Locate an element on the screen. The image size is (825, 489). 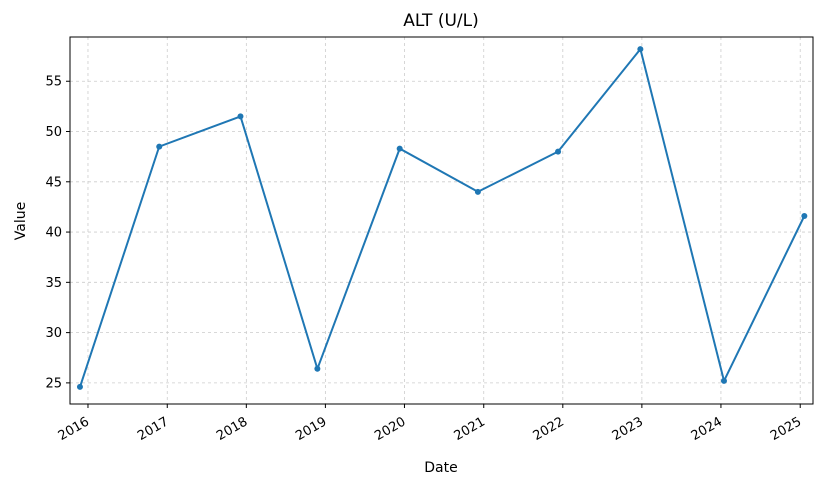
x-tick-label: 2016 is located at coordinates (74, 429).